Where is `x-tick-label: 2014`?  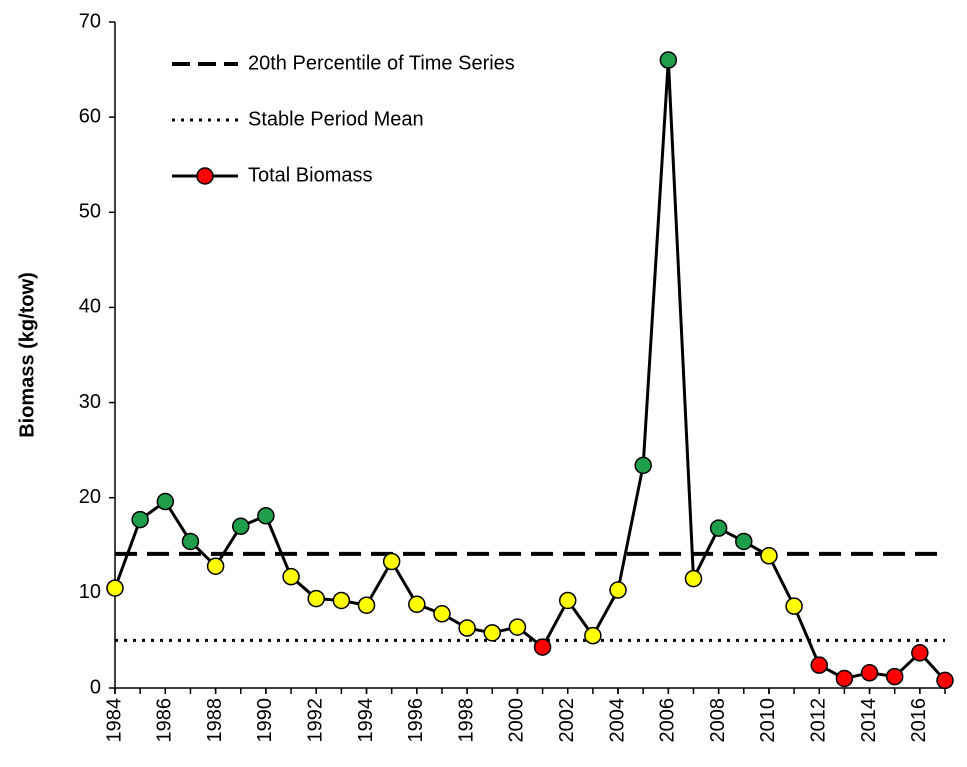 x-tick-label: 2014 is located at coordinates (869, 720).